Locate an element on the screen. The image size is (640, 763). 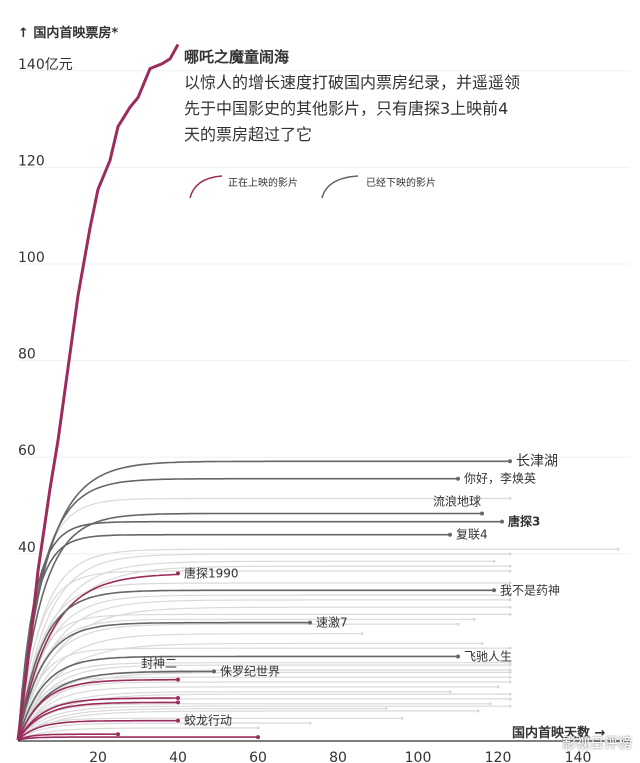
series-label: 唐探1990 is located at coordinates (211, 572).